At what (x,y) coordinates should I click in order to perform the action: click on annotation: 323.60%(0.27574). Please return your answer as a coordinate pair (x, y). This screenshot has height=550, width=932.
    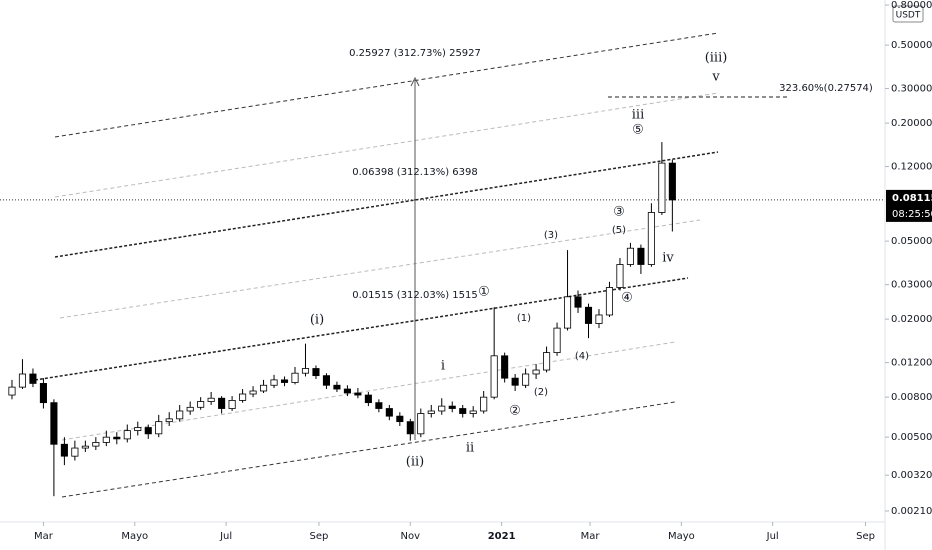
    Looking at the image, I should click on (826, 88).